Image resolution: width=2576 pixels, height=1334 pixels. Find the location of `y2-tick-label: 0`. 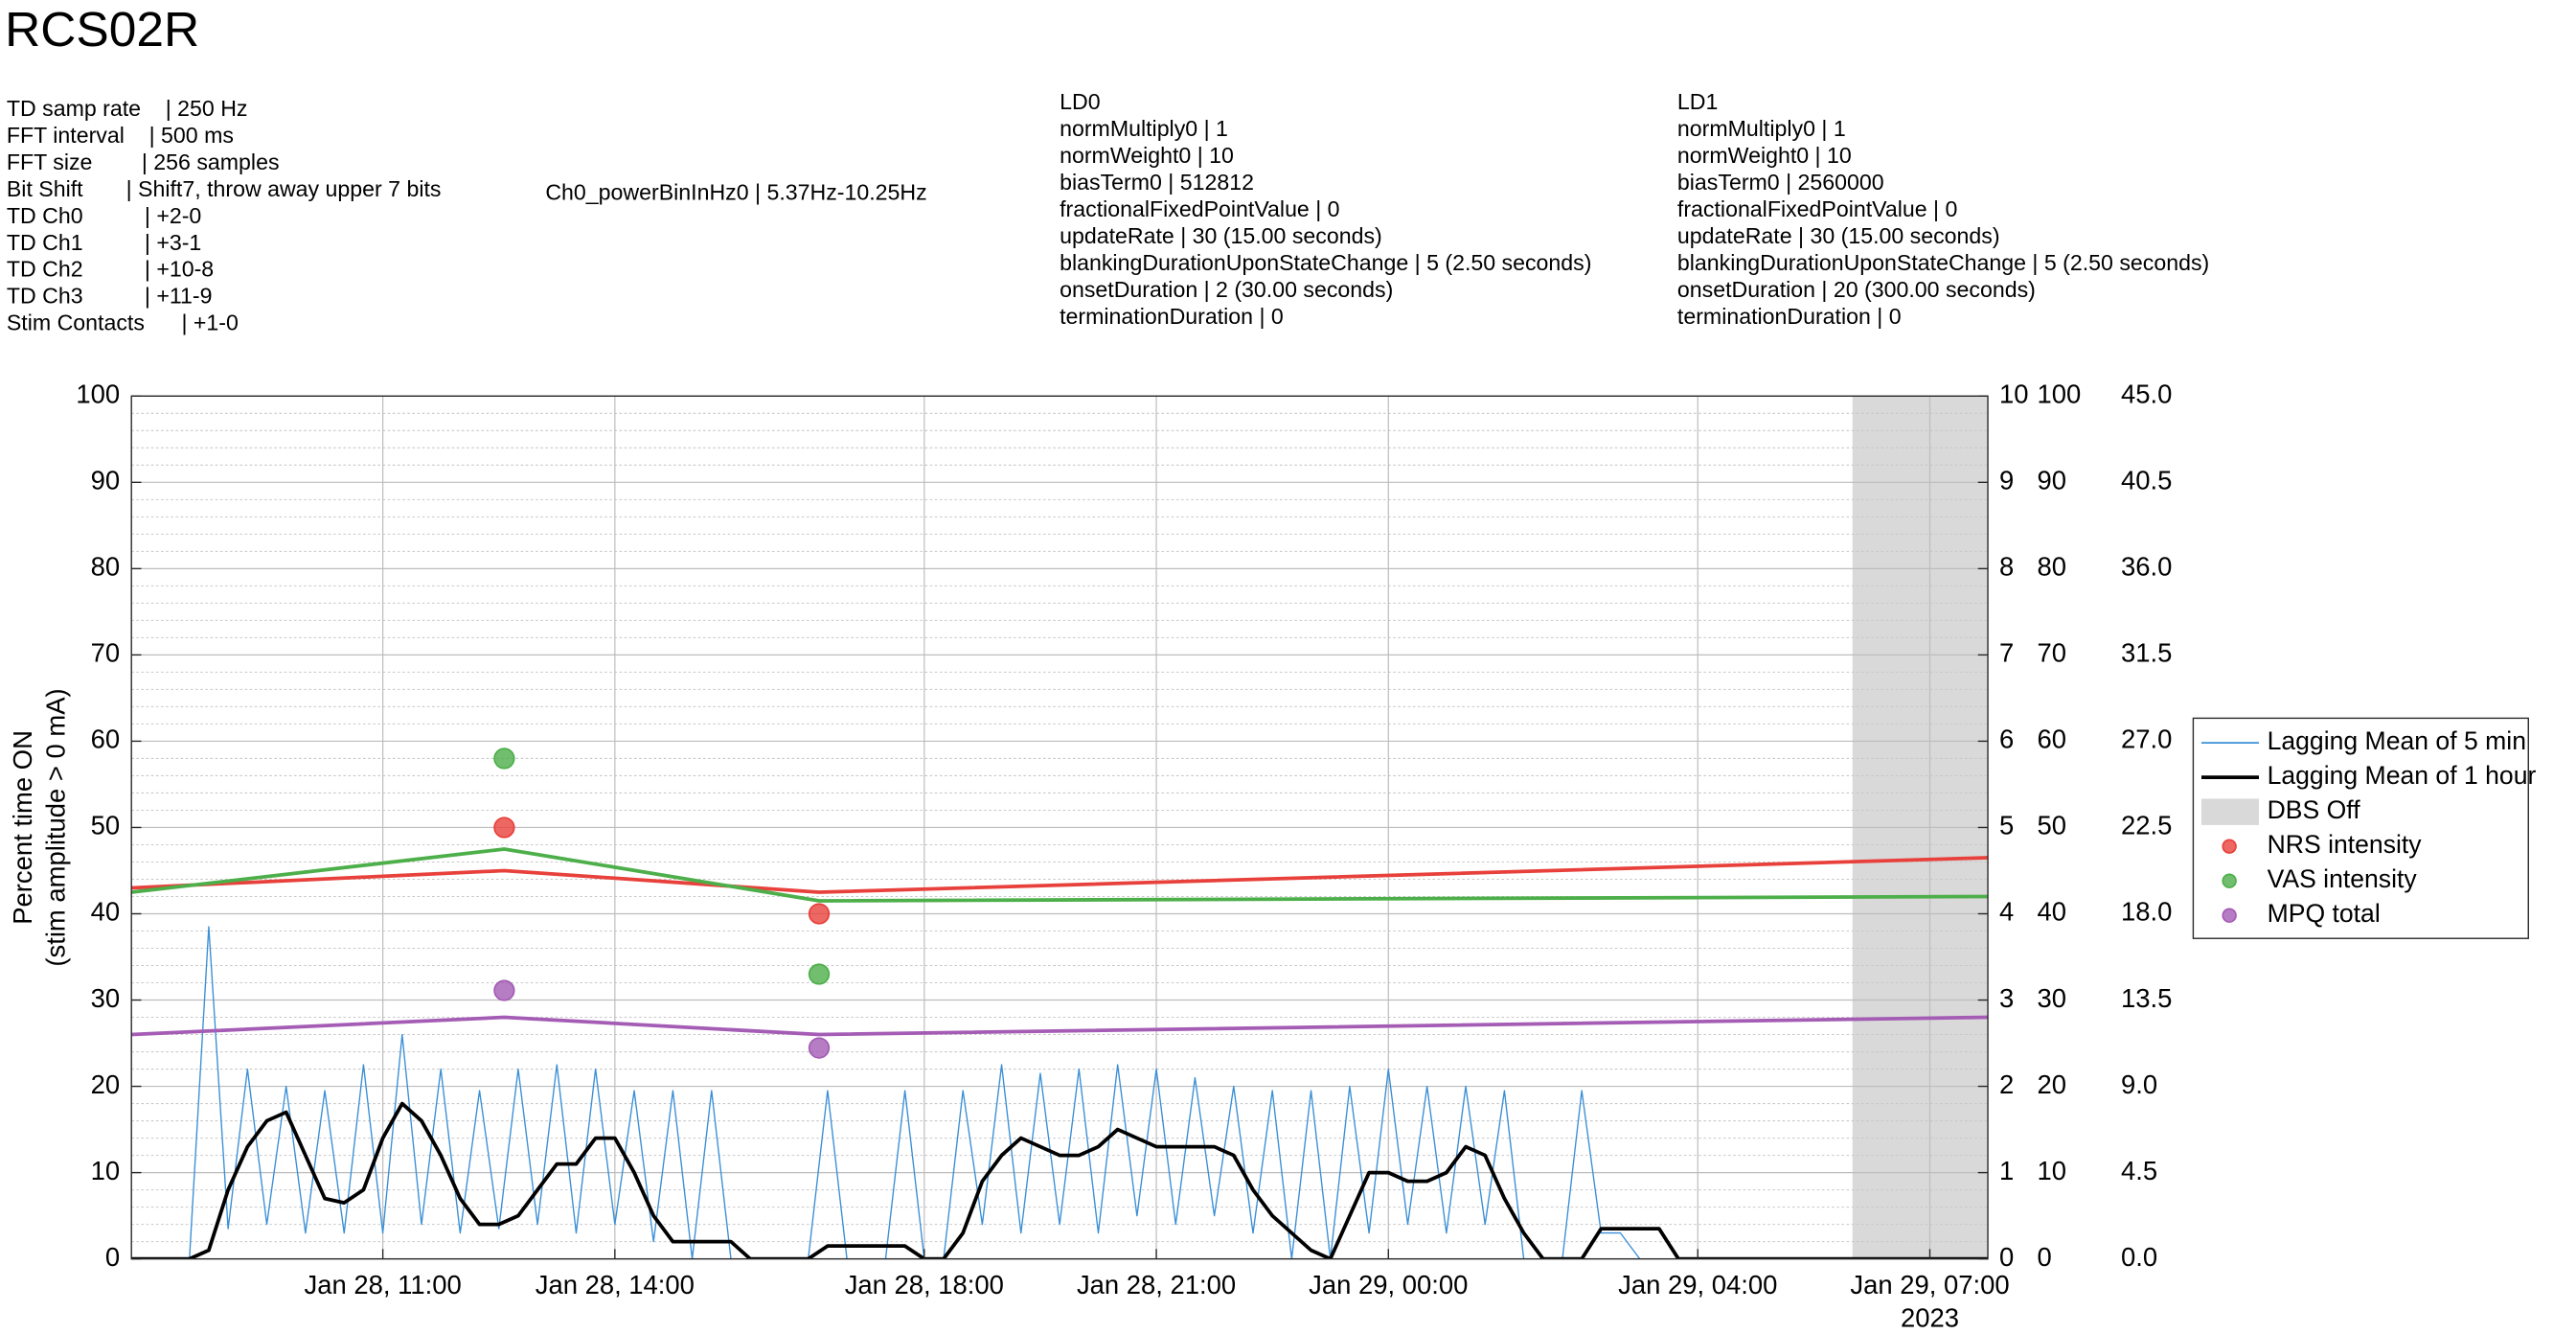

y2-tick-label: 0 is located at coordinates (2006, 1257).